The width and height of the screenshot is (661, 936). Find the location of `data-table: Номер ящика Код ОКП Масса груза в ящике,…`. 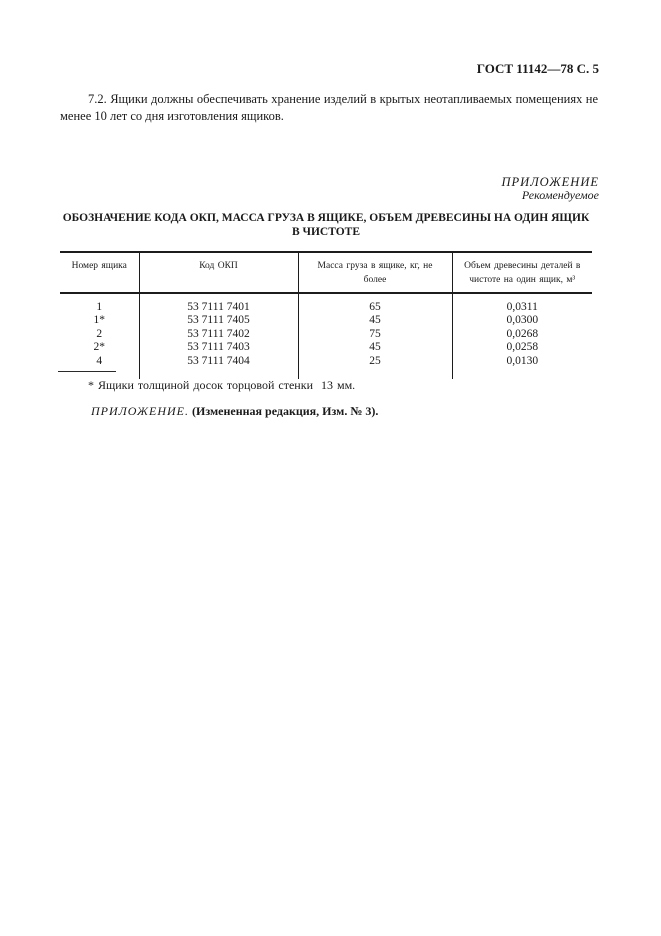

data-table: Номер ящика Код ОКП Масса груза в ящике,… is located at coordinates (326, 315).